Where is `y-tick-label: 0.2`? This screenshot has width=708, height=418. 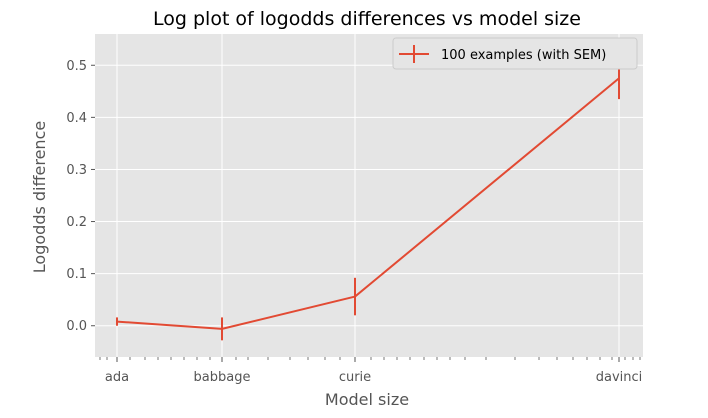
y-tick-label: 0.2 is located at coordinates (76, 222).